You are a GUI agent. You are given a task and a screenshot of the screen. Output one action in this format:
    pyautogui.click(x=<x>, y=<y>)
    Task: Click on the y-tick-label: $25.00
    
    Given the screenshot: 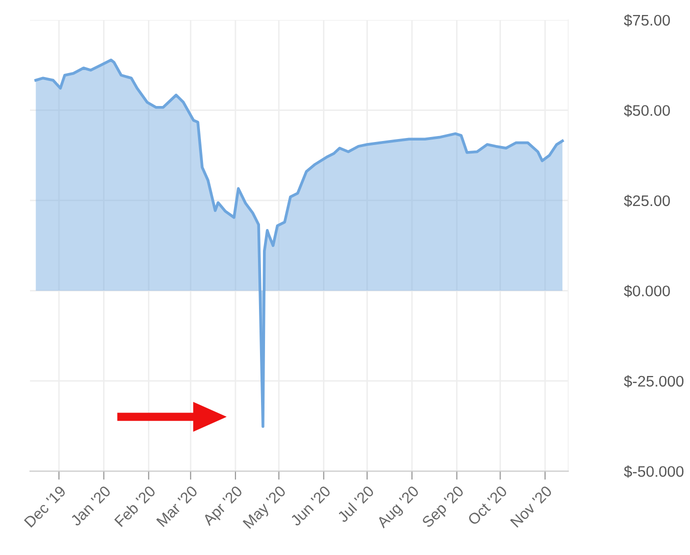 What is the action you would take?
    pyautogui.click(x=647, y=201)
    